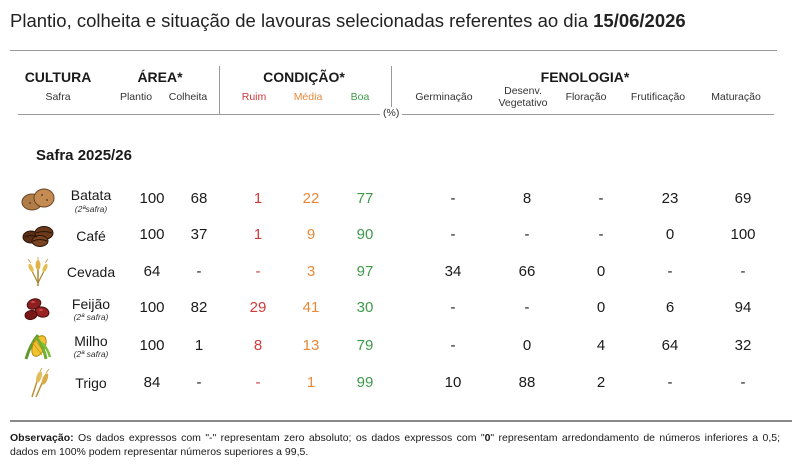  Describe the element at coordinates (639, 20) in the screenshot. I see `title-date: 15/06/2026` at that location.